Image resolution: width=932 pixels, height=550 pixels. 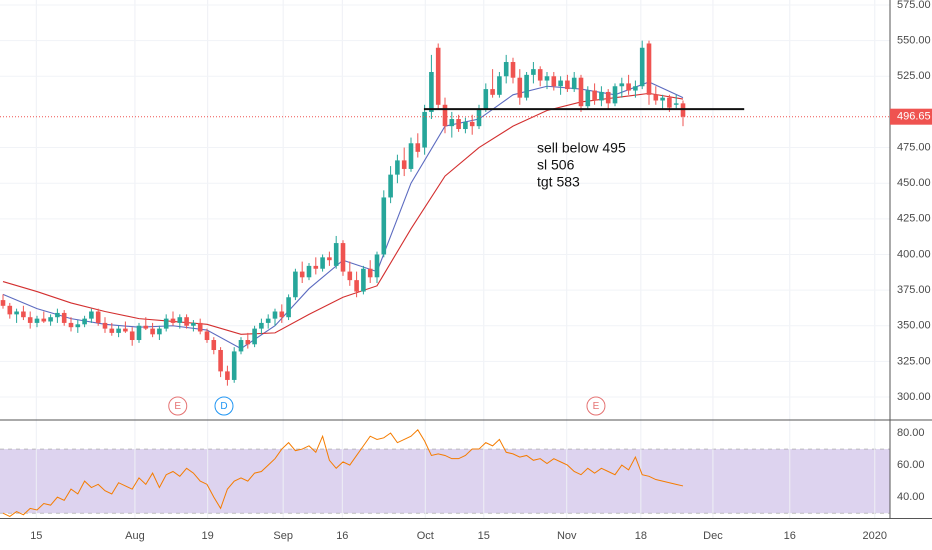 I want to click on y-tick-label: 40.00, so click(x=911, y=497).